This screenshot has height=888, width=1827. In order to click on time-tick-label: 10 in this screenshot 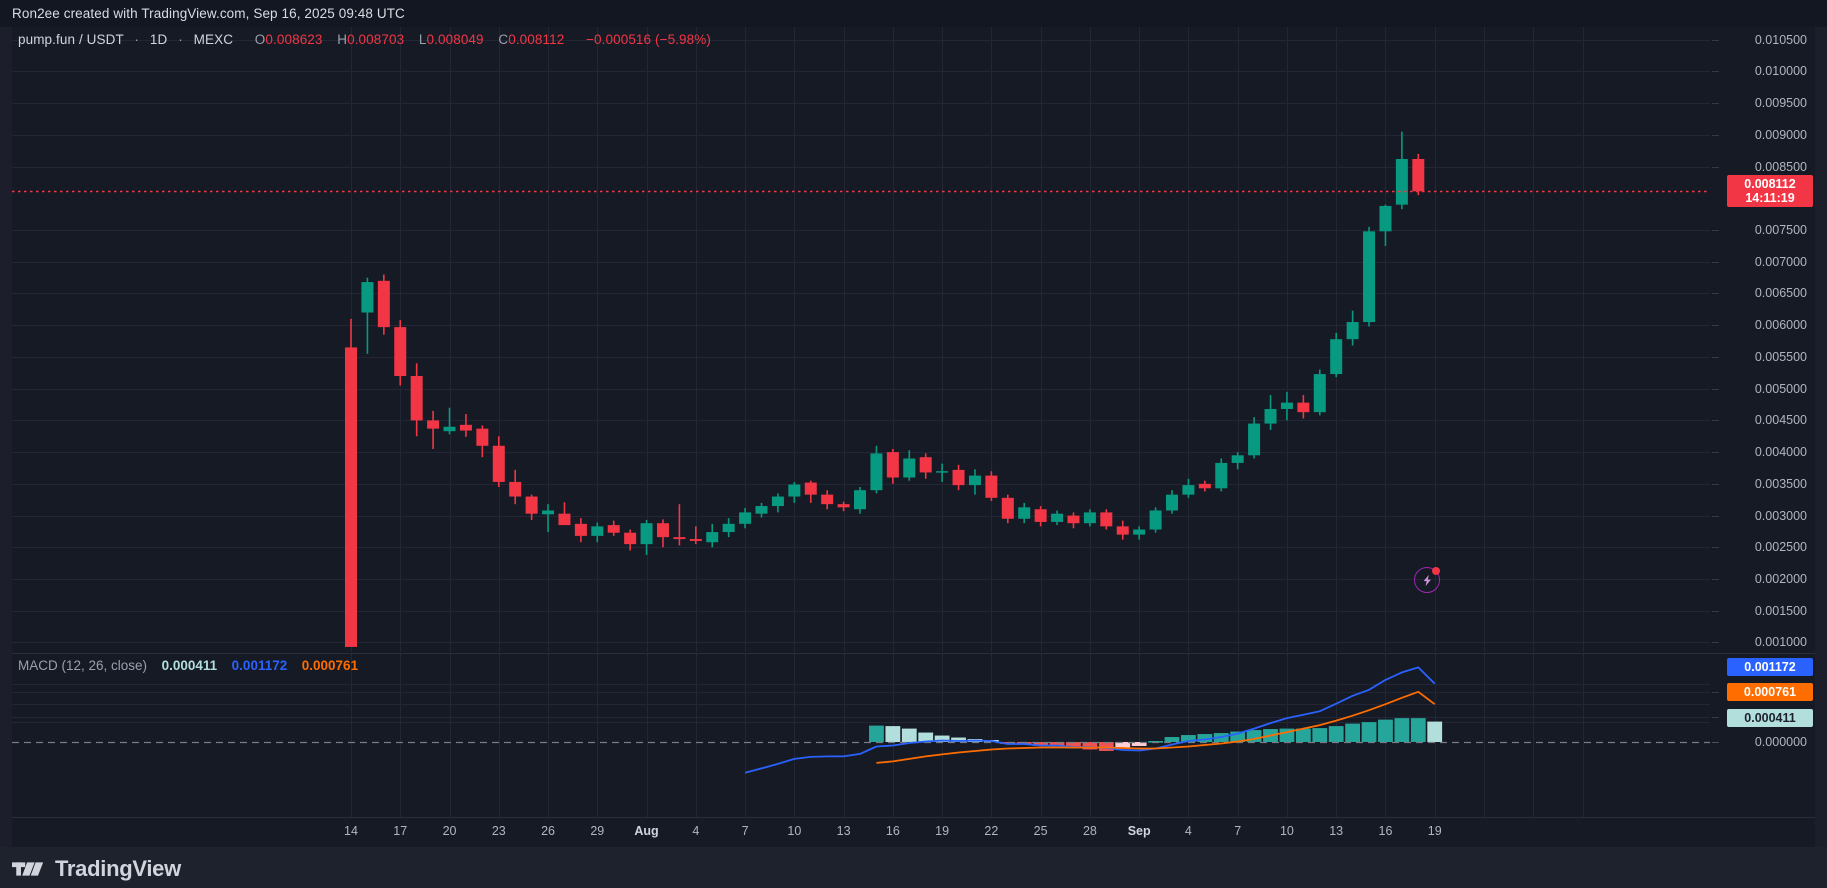, I will do `click(1286, 831)`.